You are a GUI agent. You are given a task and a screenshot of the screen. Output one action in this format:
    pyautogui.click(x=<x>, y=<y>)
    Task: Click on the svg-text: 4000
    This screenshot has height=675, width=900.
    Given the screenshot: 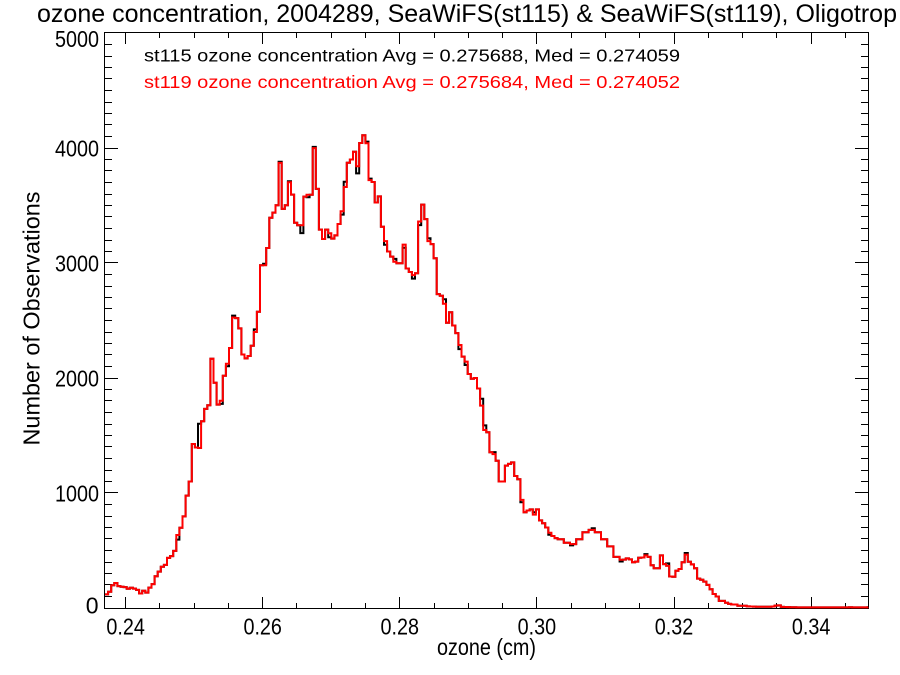 What is the action you would take?
    pyautogui.click(x=77, y=148)
    